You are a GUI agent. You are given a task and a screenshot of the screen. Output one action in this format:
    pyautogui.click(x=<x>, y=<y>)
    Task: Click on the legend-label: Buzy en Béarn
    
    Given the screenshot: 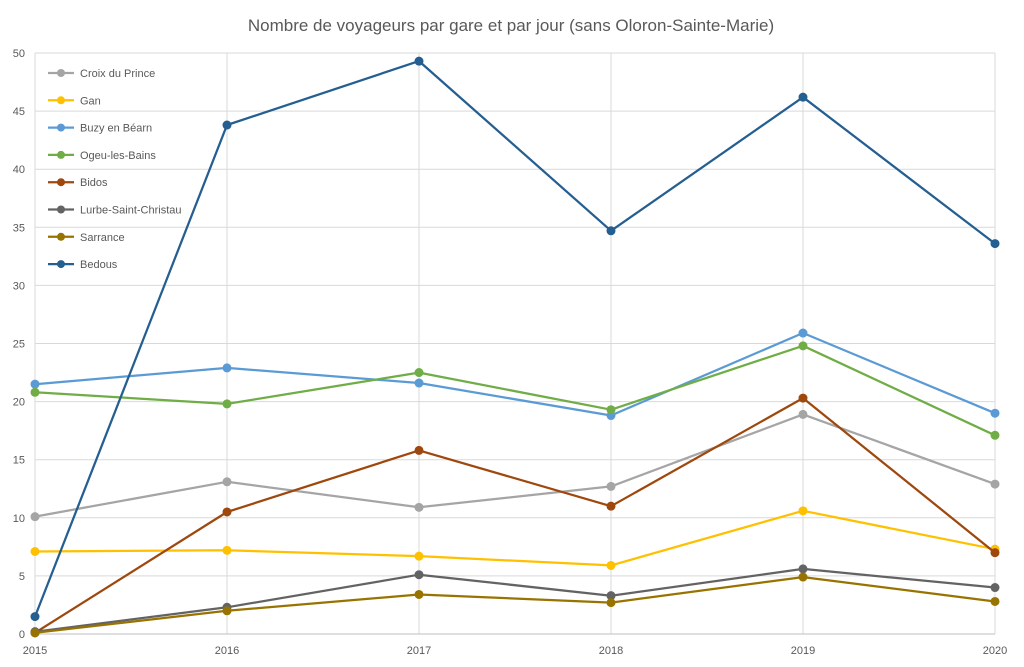 What is the action you would take?
    pyautogui.click(x=116, y=129)
    